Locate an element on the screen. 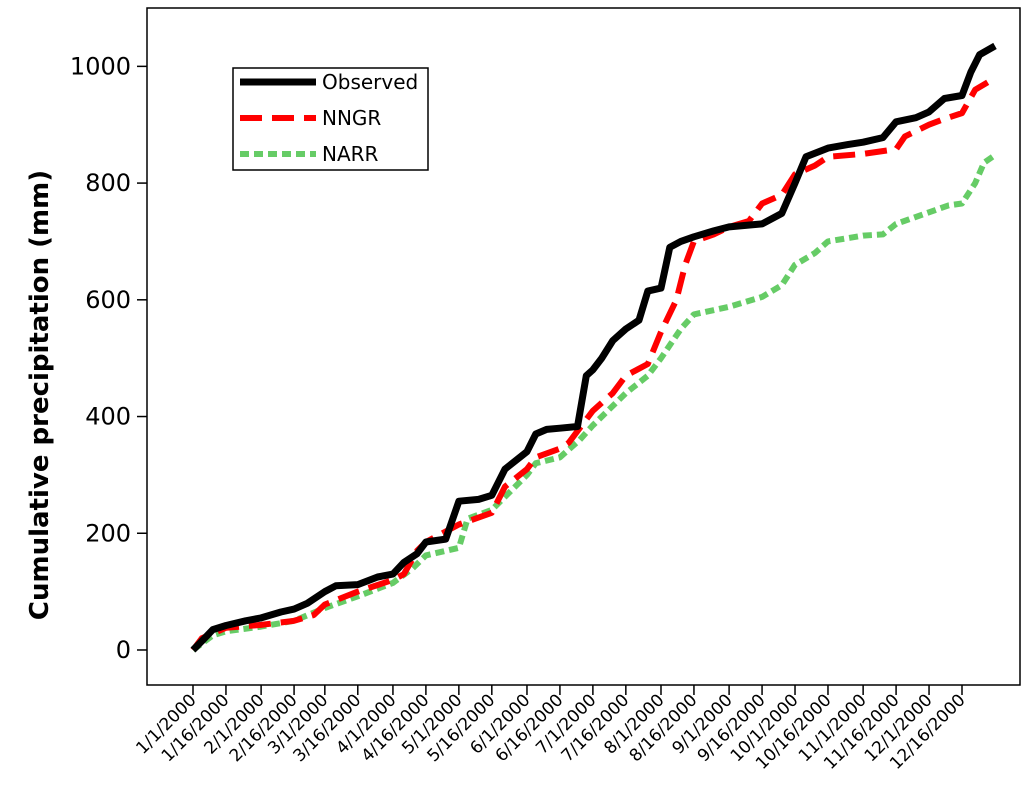 This screenshot has height=802, width=1035. legend-label-observed: Observed is located at coordinates (370, 82).